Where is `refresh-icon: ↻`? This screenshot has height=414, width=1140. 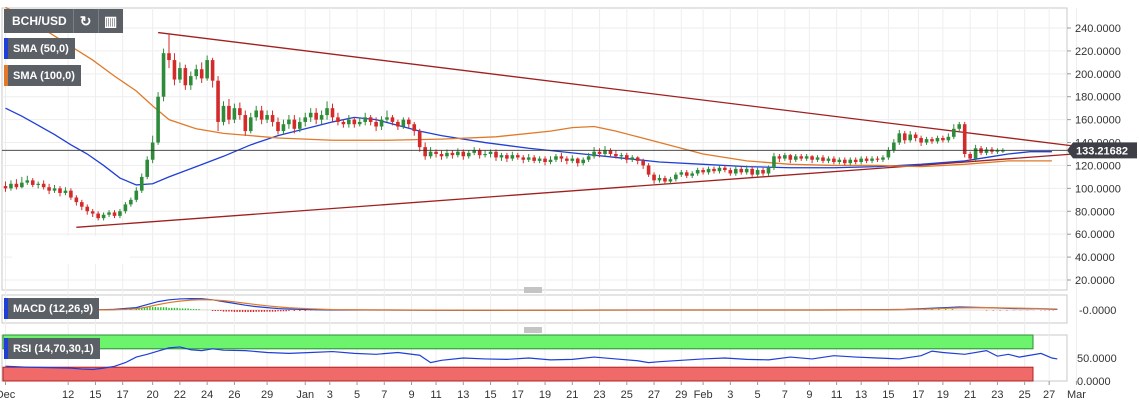 refresh-icon: ↻ is located at coordinates (85, 21).